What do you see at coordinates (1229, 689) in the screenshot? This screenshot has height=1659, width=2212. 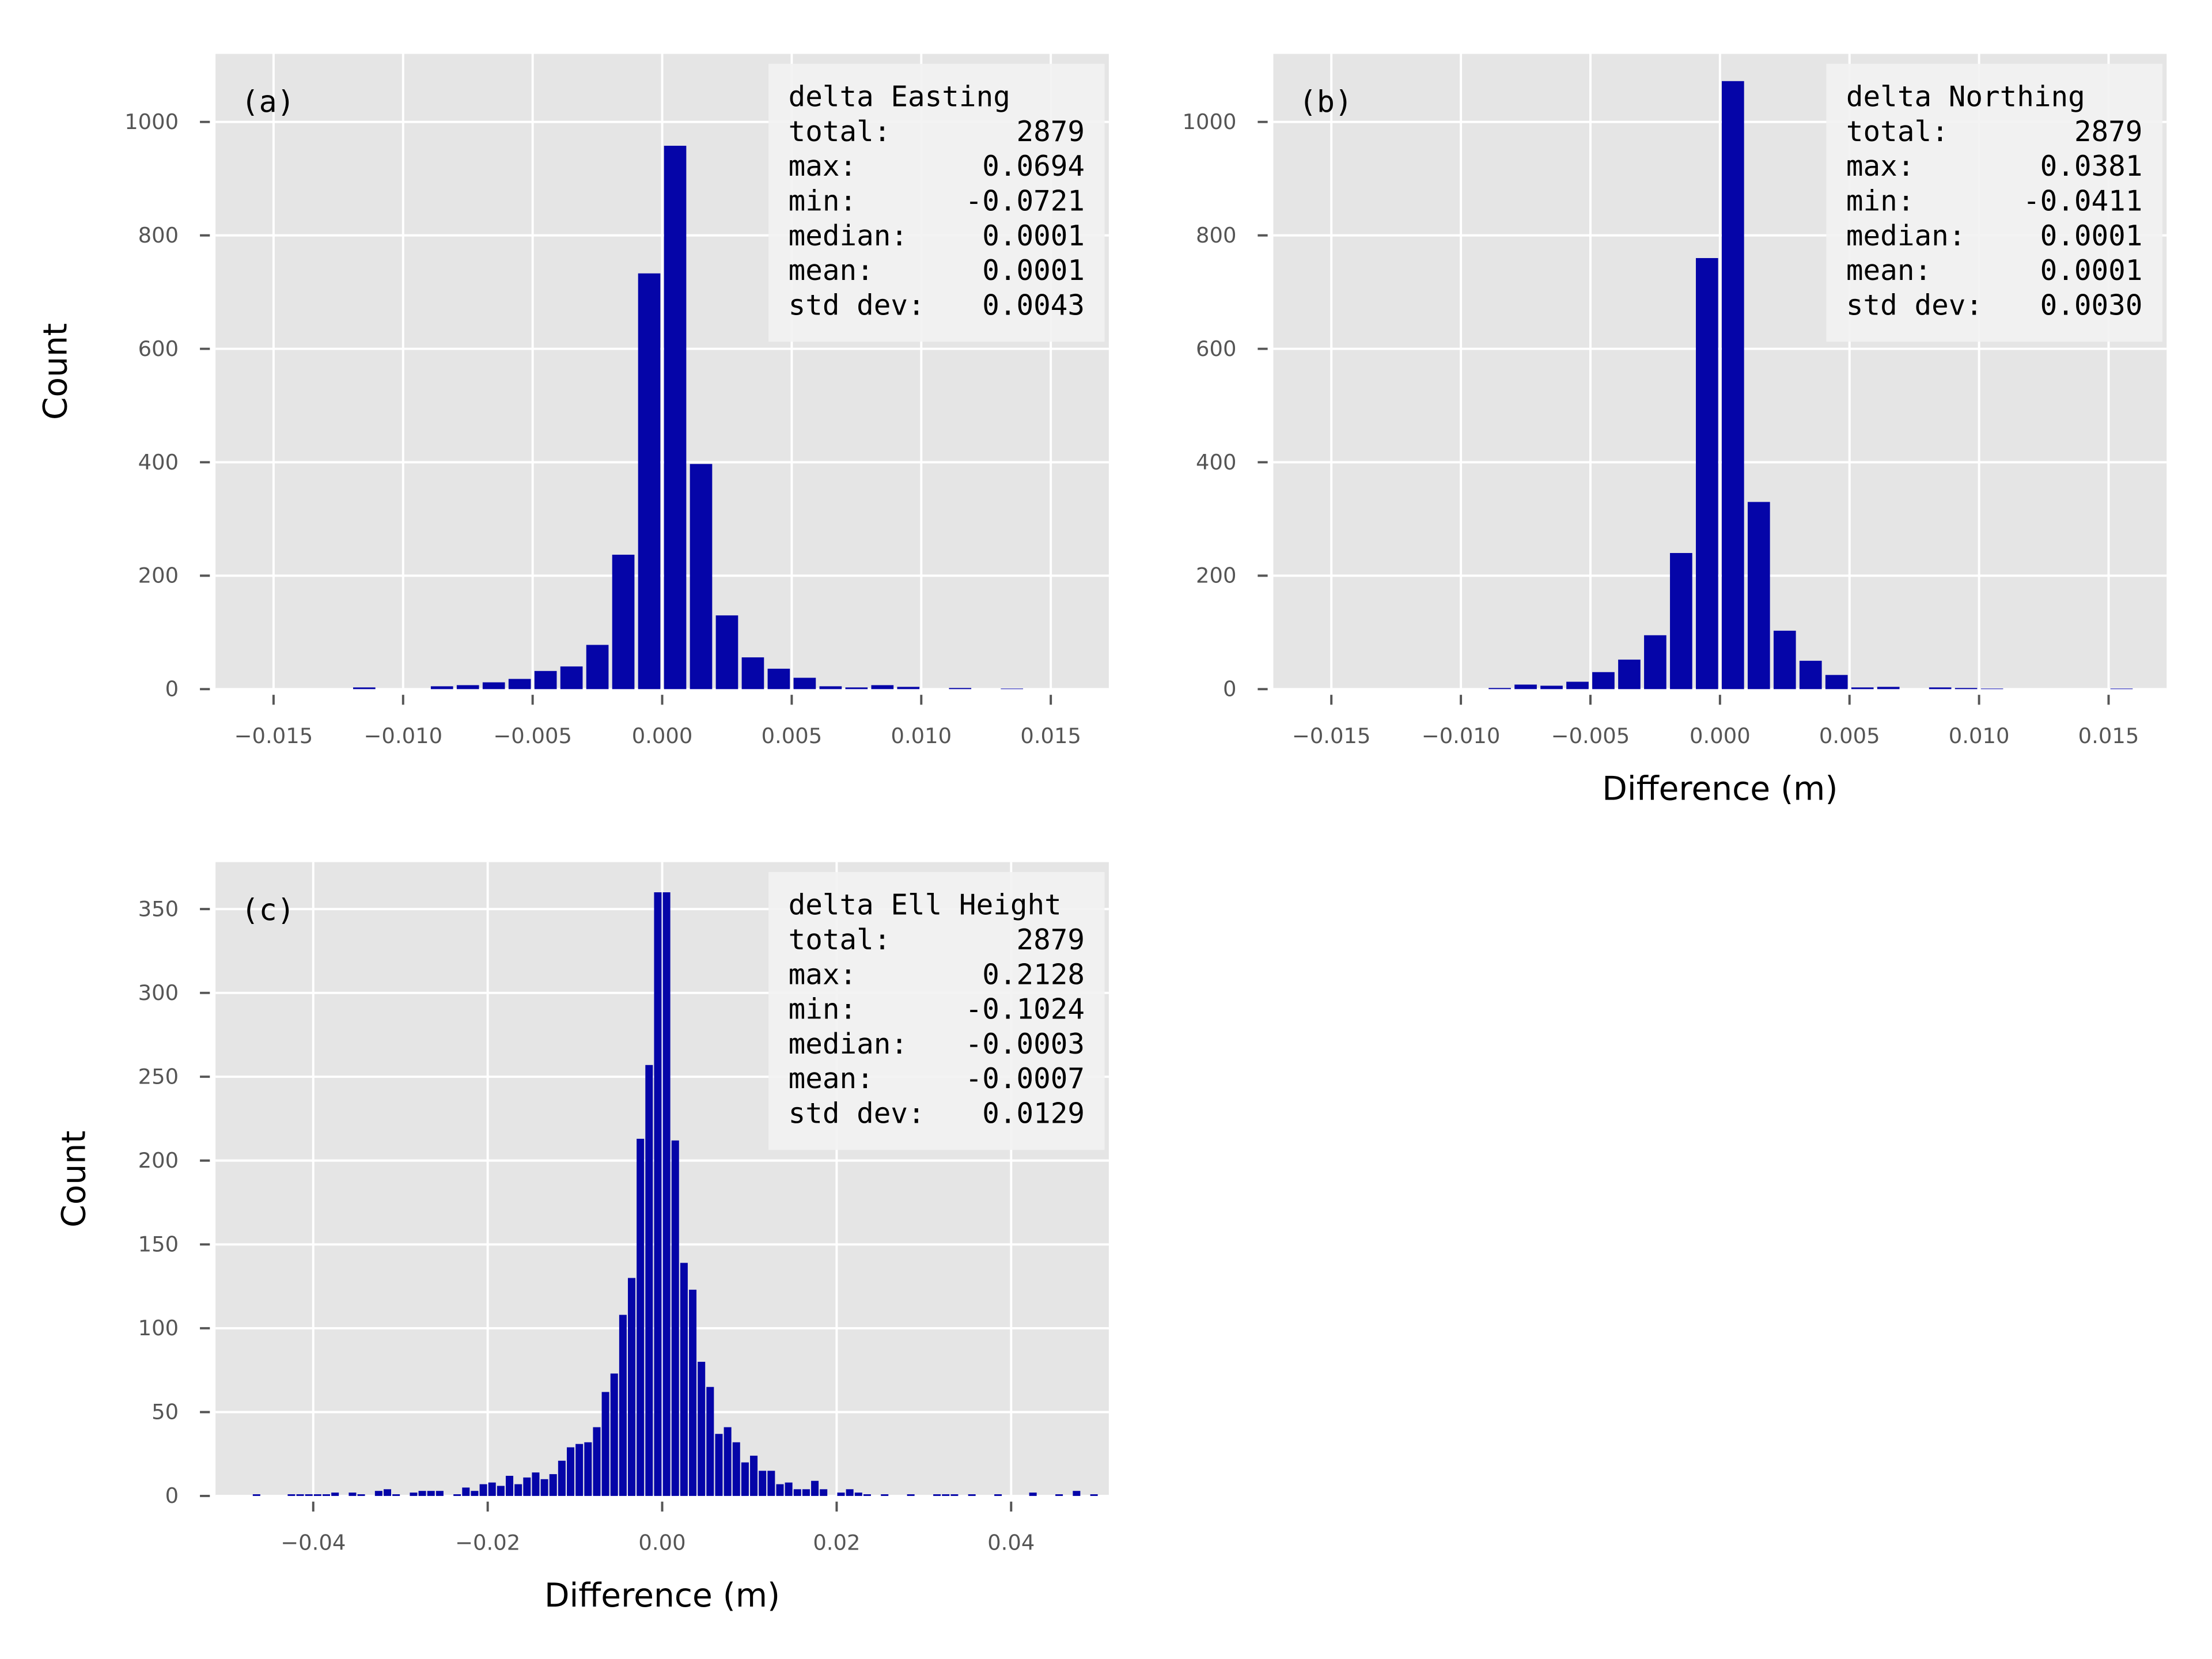 I see `y-tick-label: 0` at bounding box center [1229, 689].